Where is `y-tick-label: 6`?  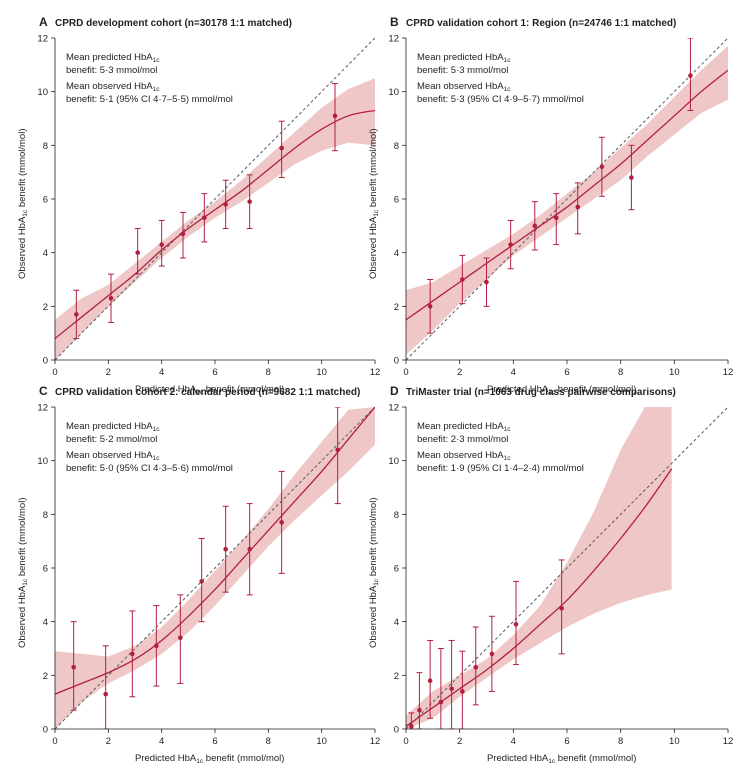 y-tick-label: 6 is located at coordinates (45, 200).